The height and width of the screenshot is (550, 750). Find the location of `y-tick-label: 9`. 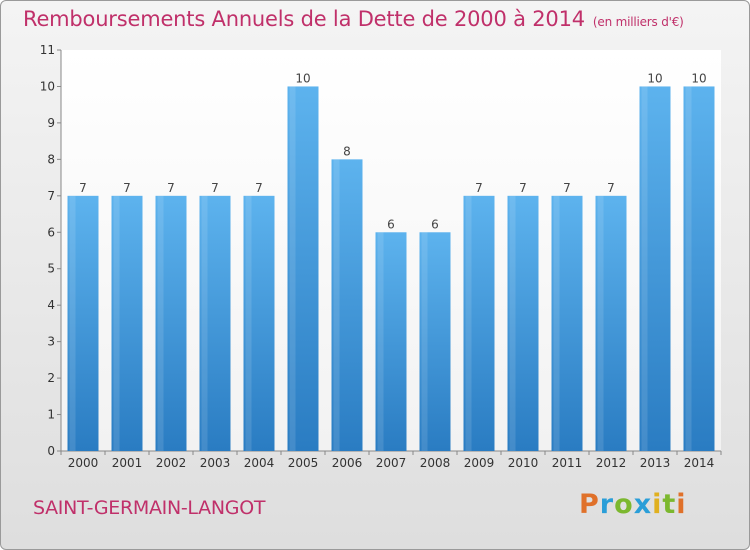

y-tick-label: 9 is located at coordinates (51, 123).